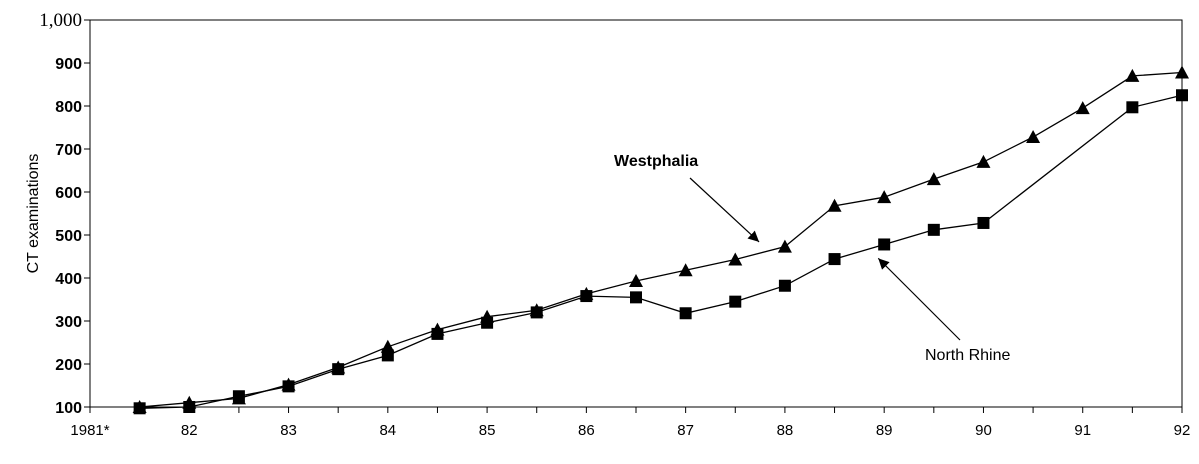 The image size is (1199, 464). Describe the element at coordinates (586, 430) in the screenshot. I see `x-tick-label: 86` at that location.